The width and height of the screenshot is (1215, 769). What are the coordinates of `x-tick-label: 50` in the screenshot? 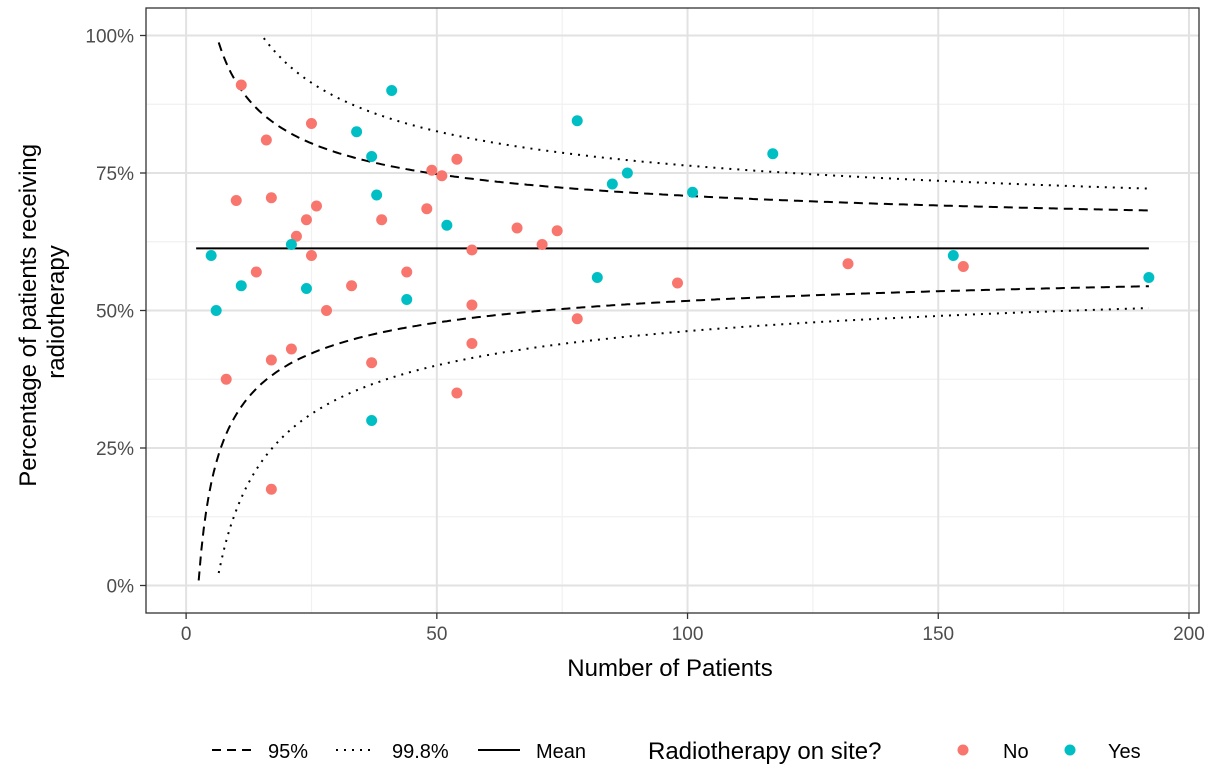 It's located at (436, 634).